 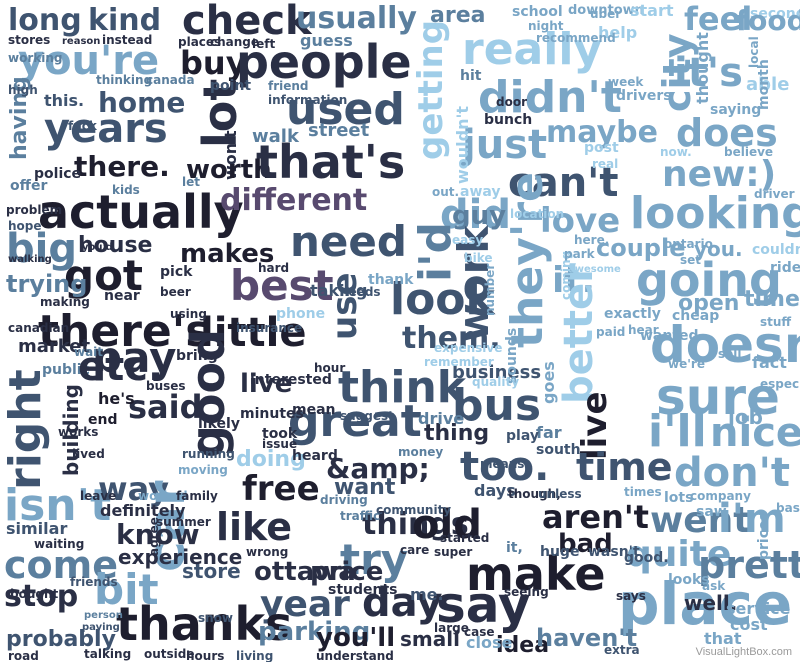 I want to click on word-234: uber, so click(x=605, y=14).